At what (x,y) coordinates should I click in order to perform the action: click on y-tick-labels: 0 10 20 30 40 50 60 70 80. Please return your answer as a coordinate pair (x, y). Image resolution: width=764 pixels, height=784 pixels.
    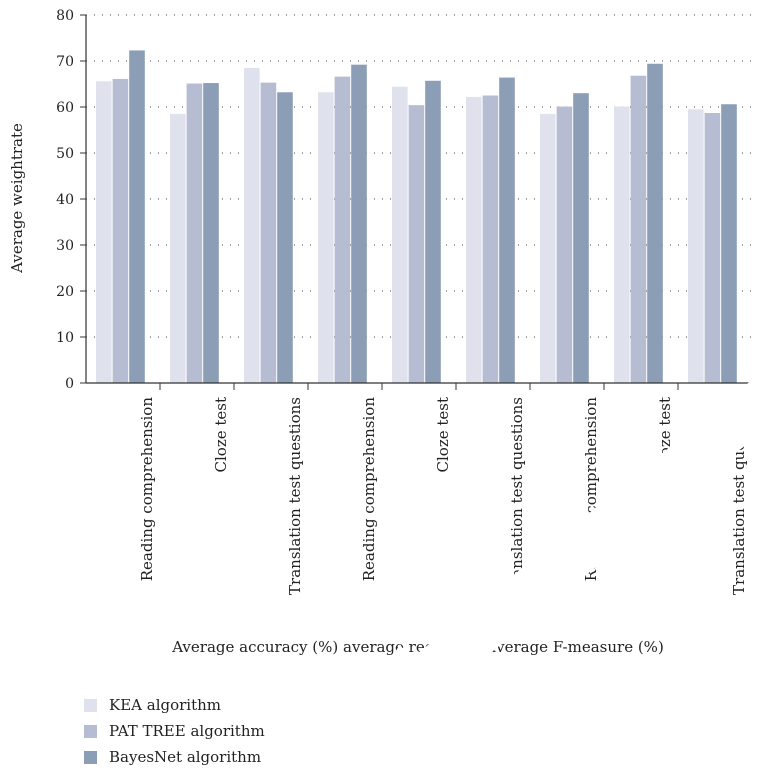
    Looking at the image, I should click on (71, 200).